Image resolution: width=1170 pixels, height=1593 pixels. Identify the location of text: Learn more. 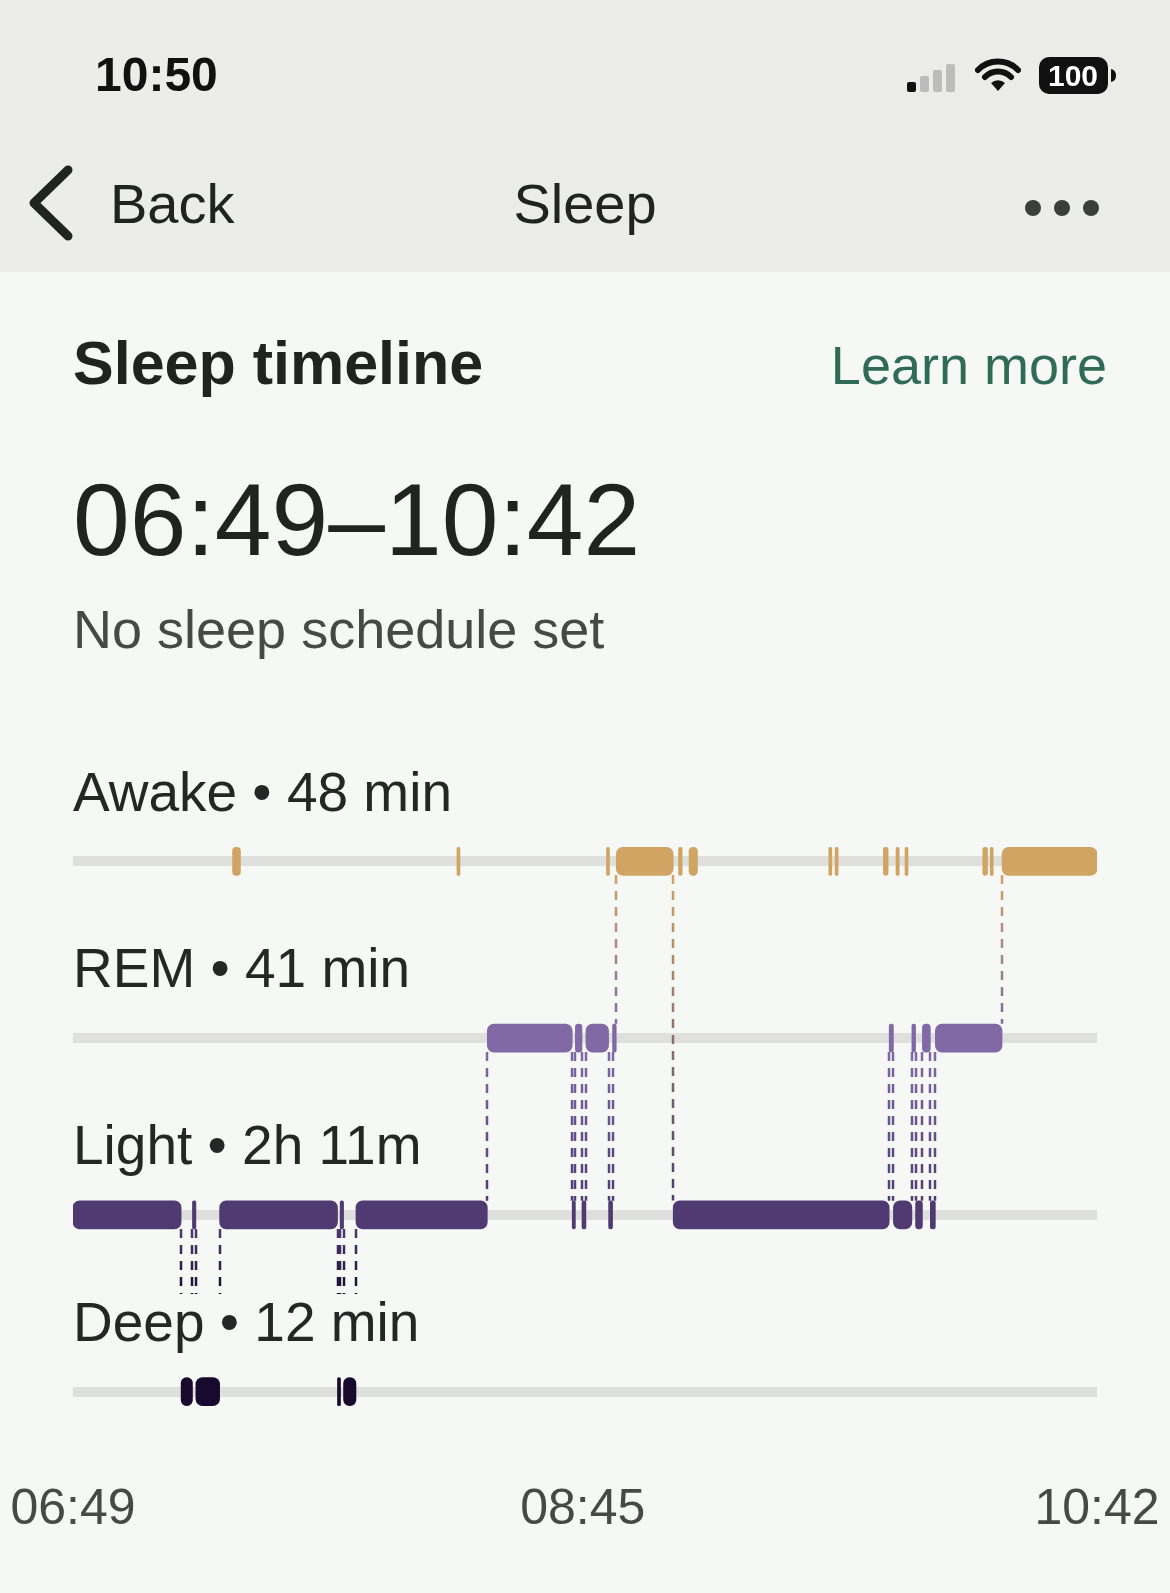
(968, 365).